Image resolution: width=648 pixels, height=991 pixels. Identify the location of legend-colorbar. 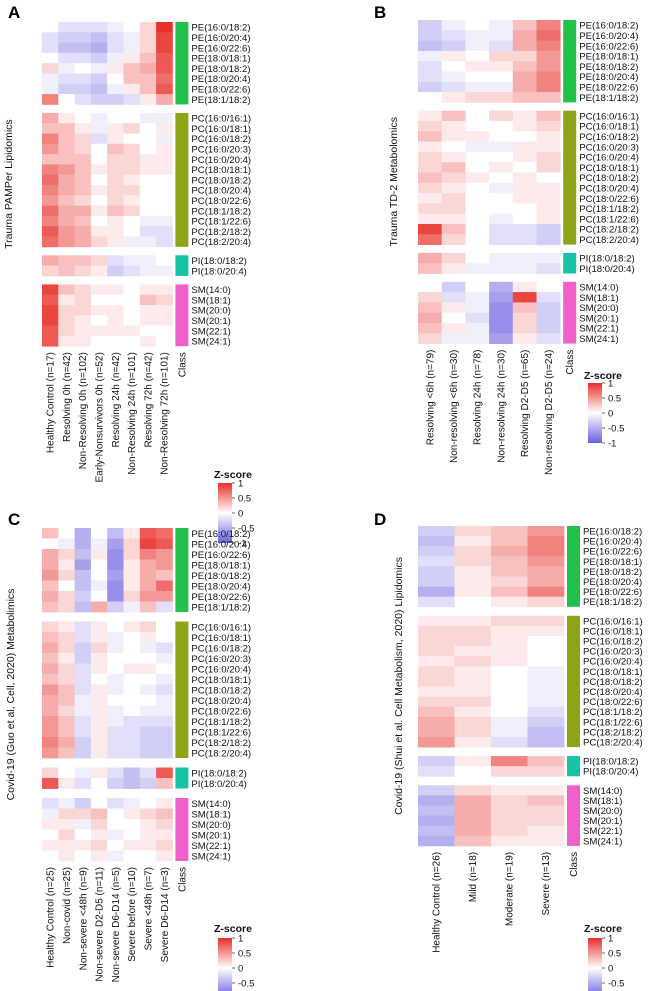
(595, 413).